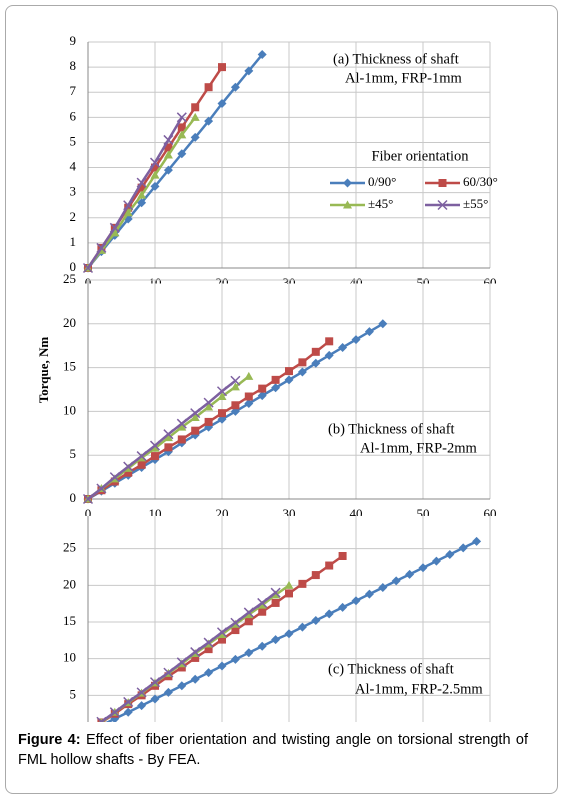 Image resolution: width=564 pixels, height=799 pixels. I want to click on annotation: Al-1mm, FRP-1mm, so click(404, 78).